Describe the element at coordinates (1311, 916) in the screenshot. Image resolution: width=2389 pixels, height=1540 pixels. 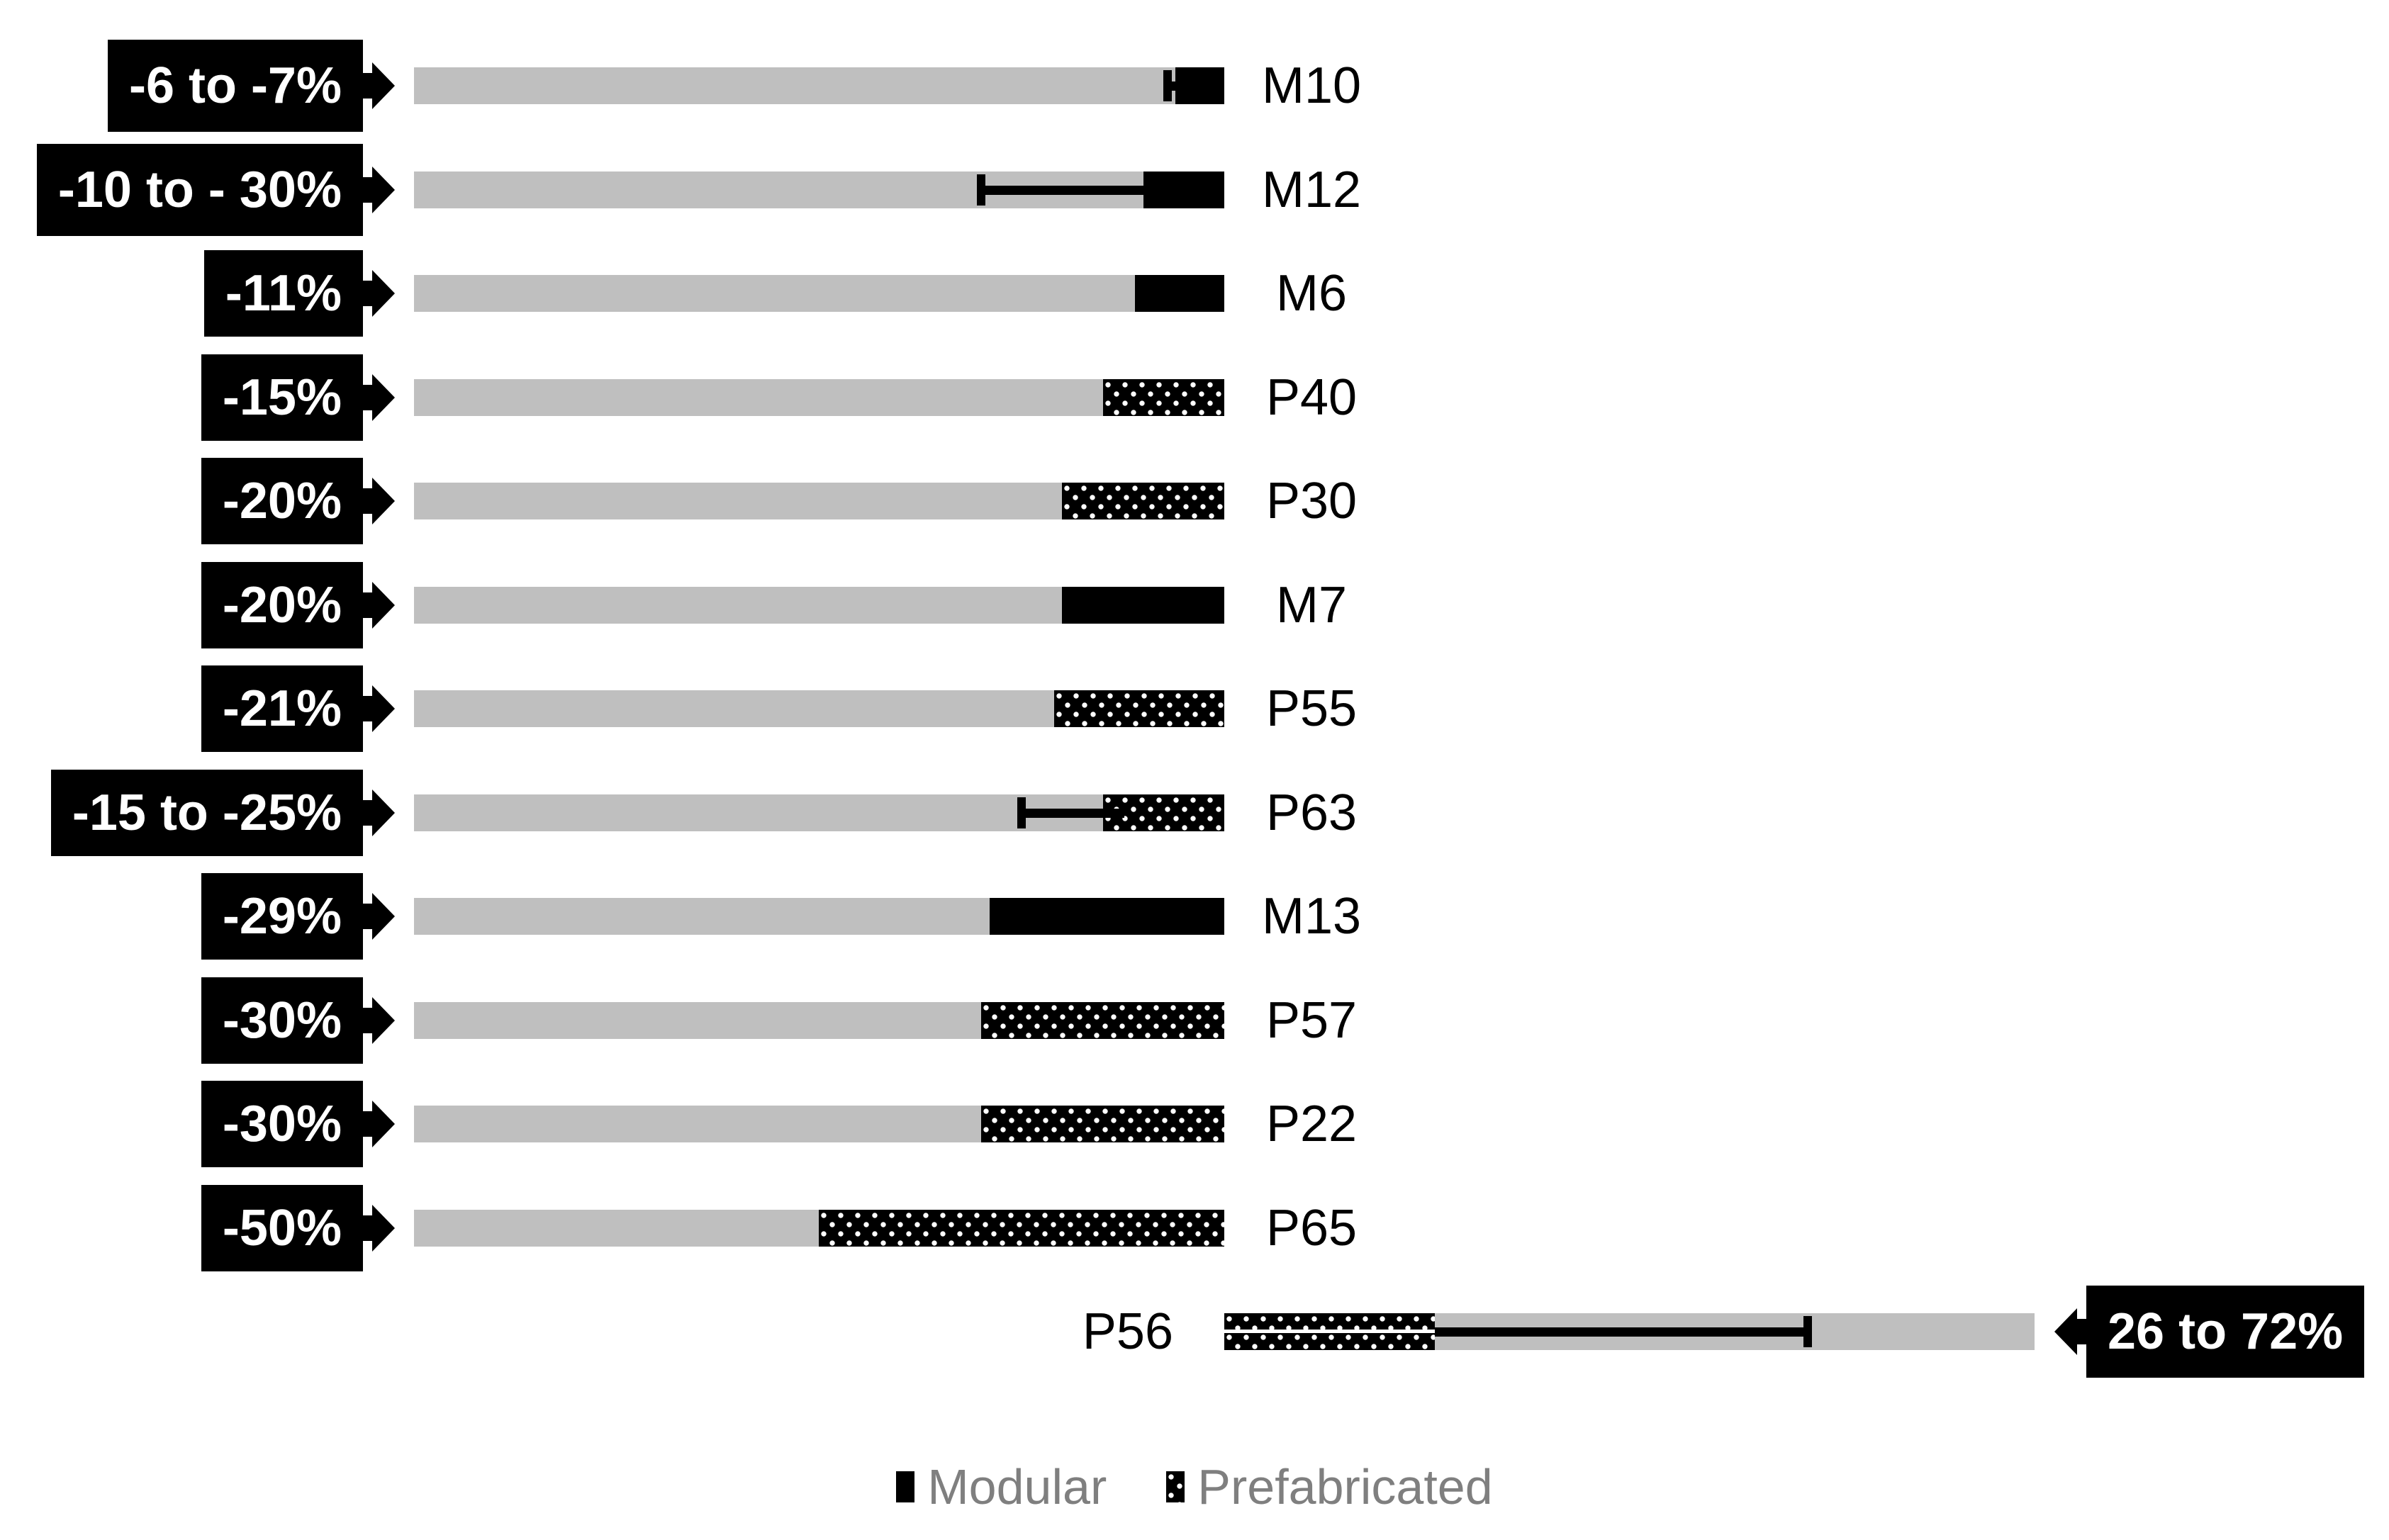
I see `category-label: M13` at that location.